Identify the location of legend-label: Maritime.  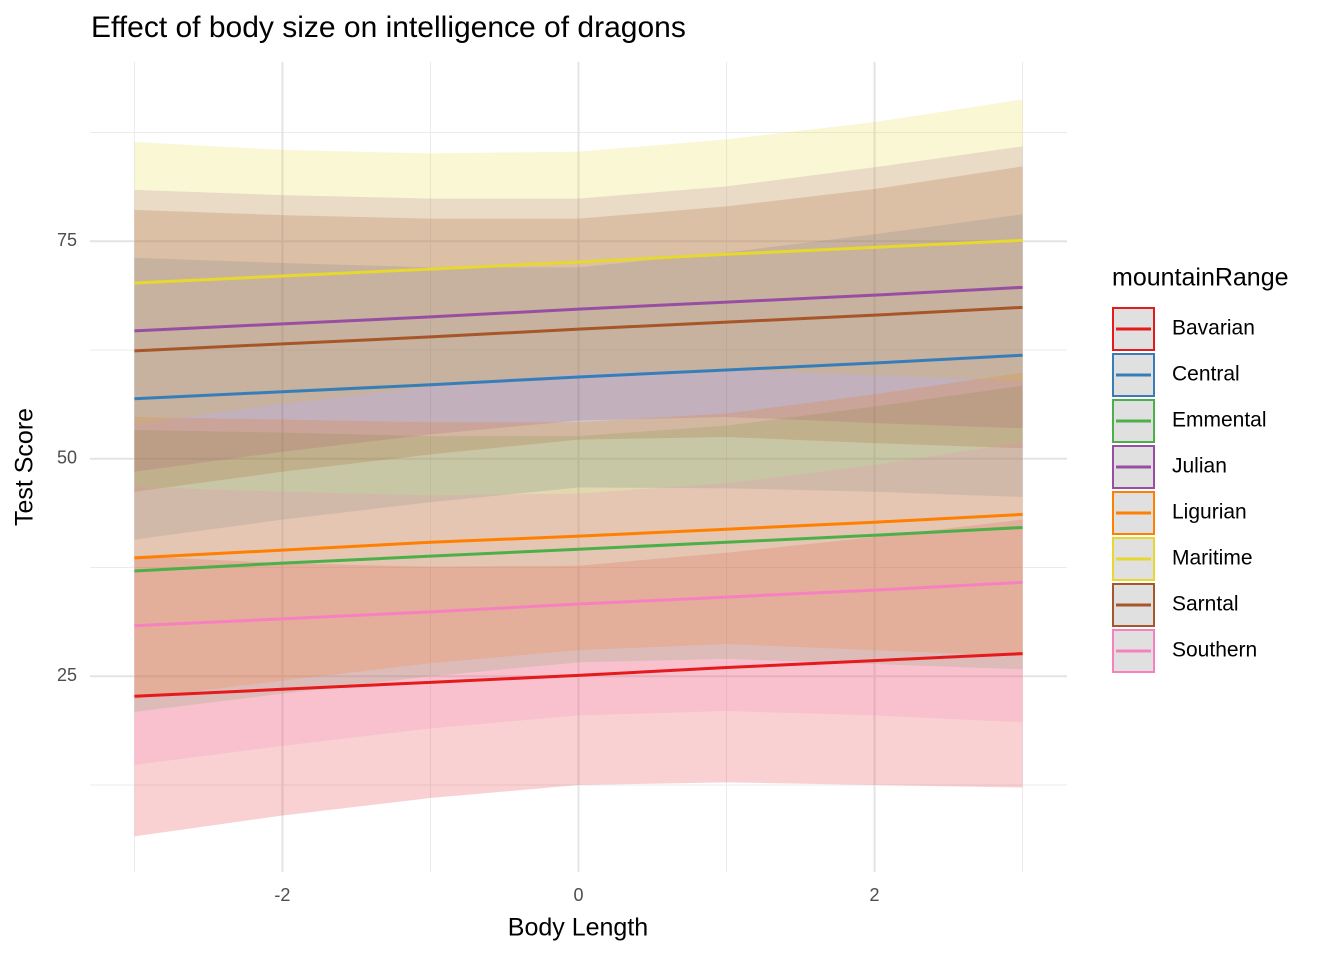
(1212, 558).